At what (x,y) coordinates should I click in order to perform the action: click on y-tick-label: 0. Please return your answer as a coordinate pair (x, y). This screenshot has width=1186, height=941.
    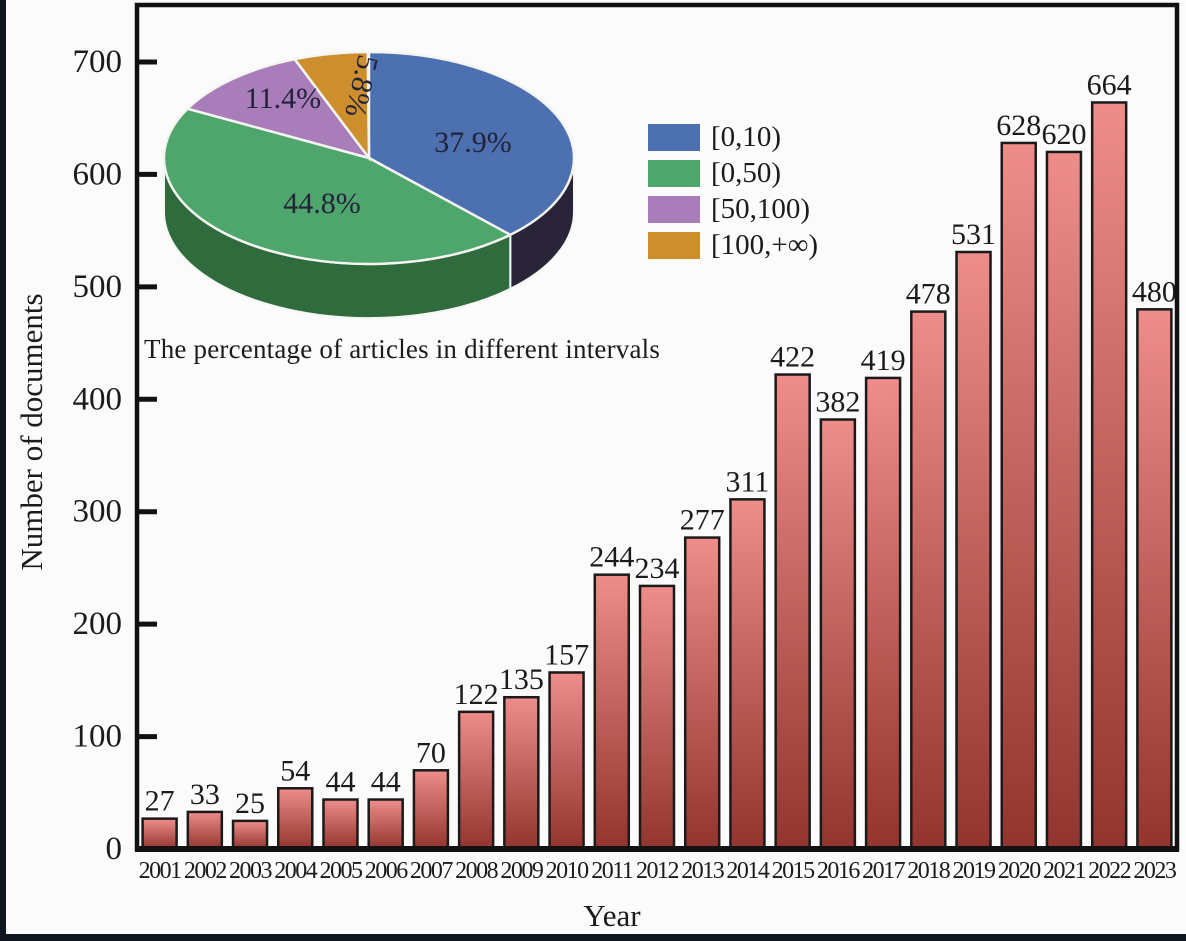
    Looking at the image, I should click on (114, 849).